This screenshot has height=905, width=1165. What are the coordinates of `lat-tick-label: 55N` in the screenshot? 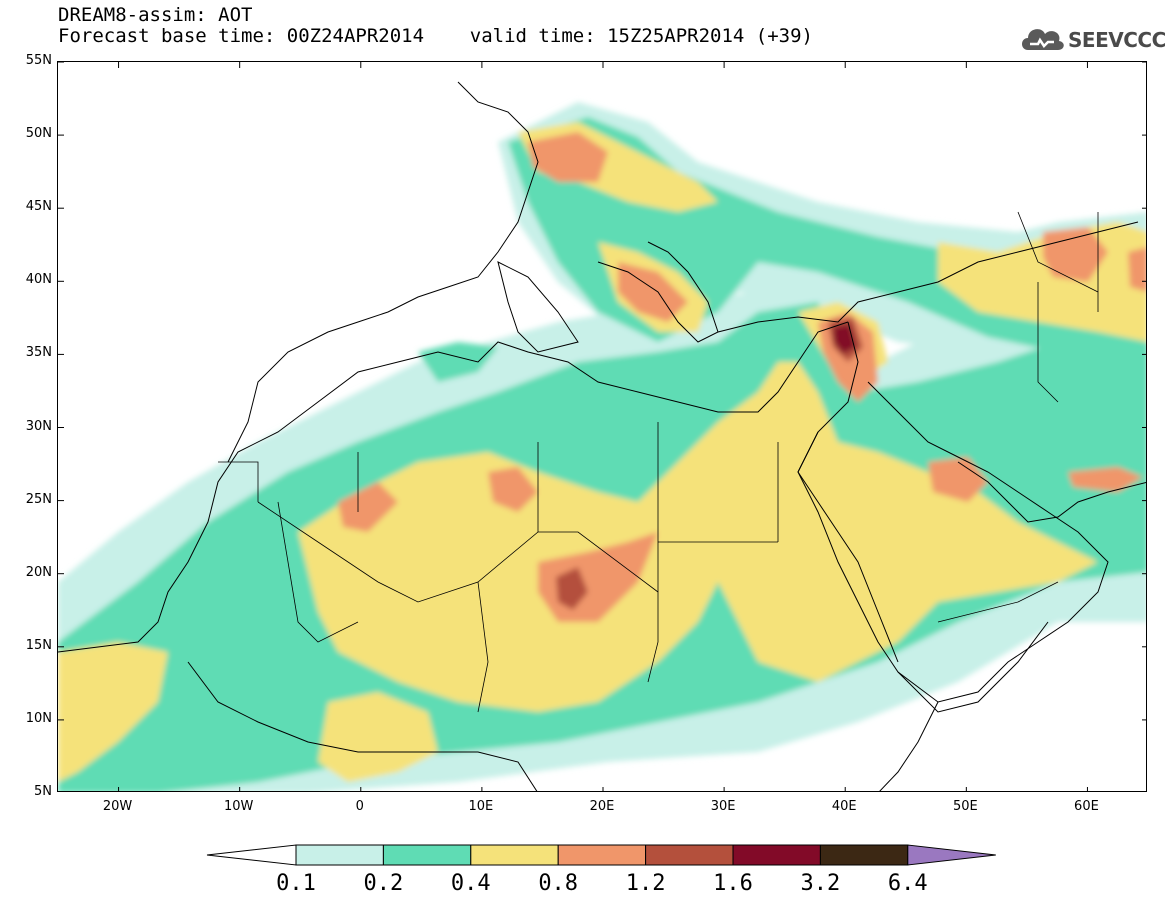 It's located at (38, 60).